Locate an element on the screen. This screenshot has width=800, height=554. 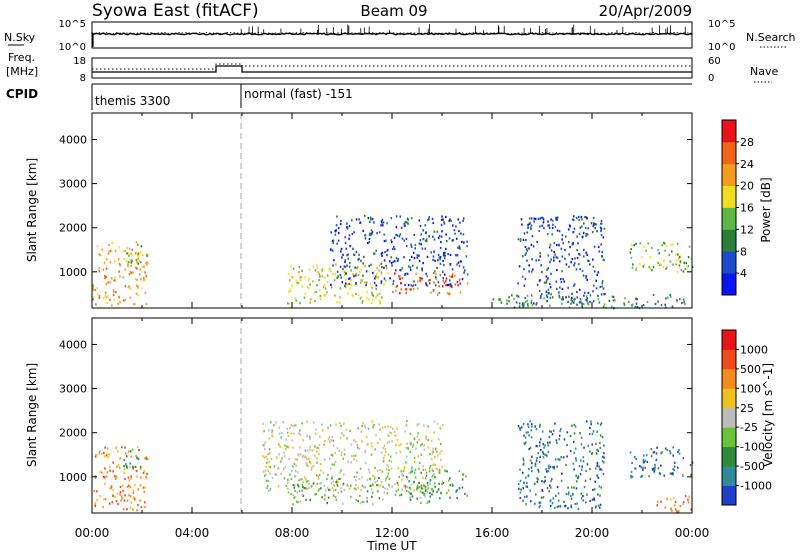
cpid-mode-2: normal (fast) -151 is located at coordinates (298, 94).